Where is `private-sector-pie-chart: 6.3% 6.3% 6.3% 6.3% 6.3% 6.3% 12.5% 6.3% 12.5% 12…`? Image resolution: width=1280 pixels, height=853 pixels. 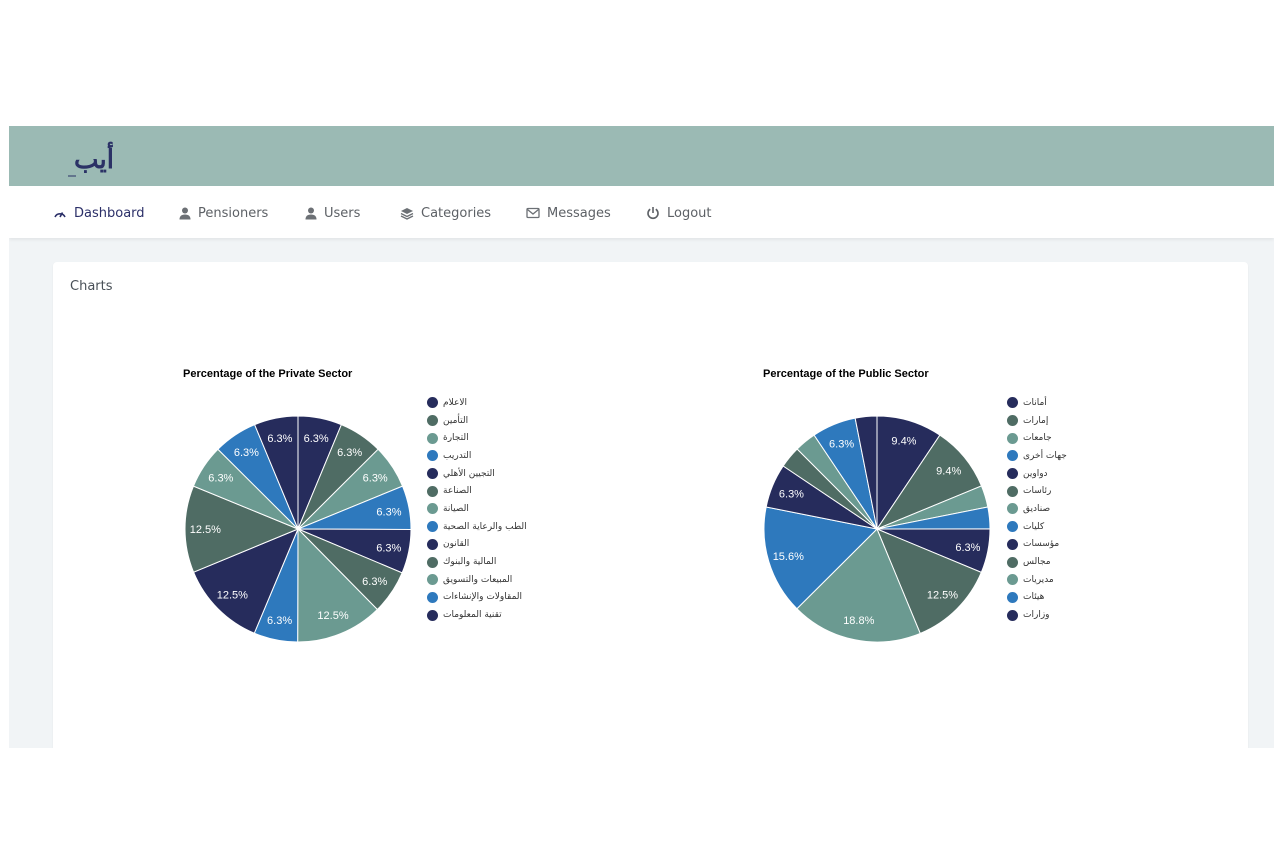
private-sector-pie-chart: 6.3% 6.3% 6.3% 6.3% 6.3% 6.3% 12.5% 6.3% 12.5% 12… is located at coordinates (298, 529).